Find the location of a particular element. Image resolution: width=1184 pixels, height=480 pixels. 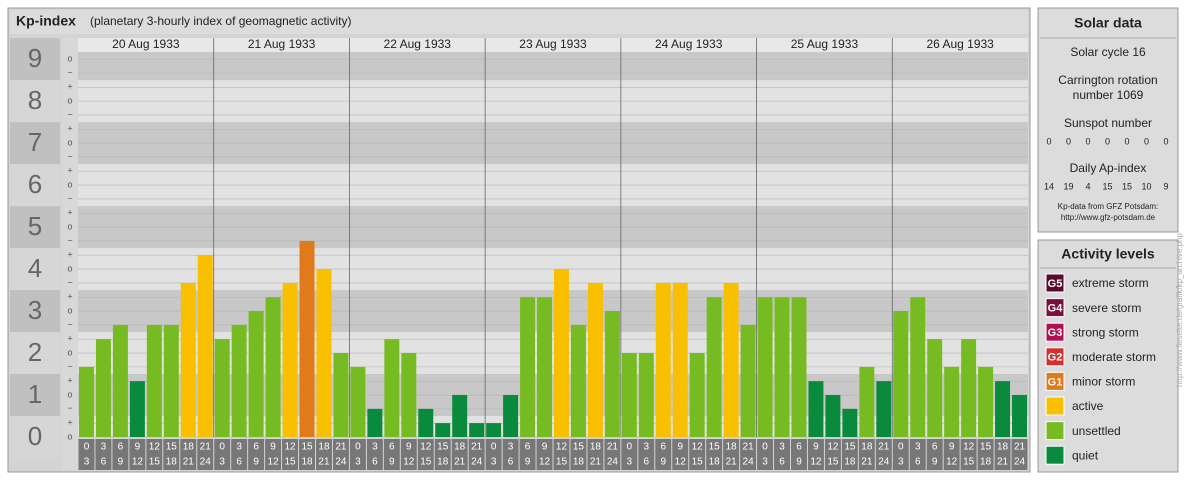

level-label: quiet is located at coordinates (1085, 455).